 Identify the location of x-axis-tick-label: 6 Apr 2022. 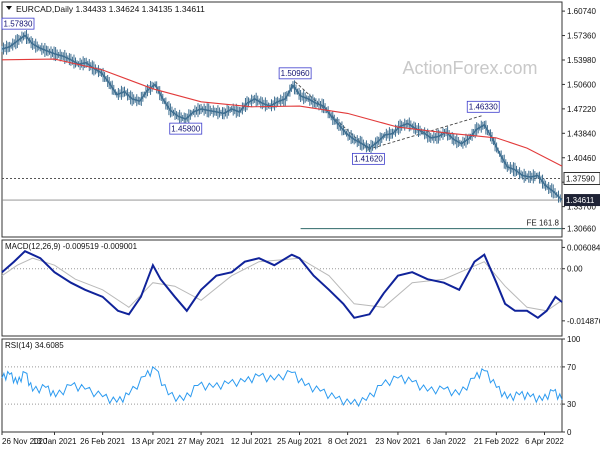
(544, 441).